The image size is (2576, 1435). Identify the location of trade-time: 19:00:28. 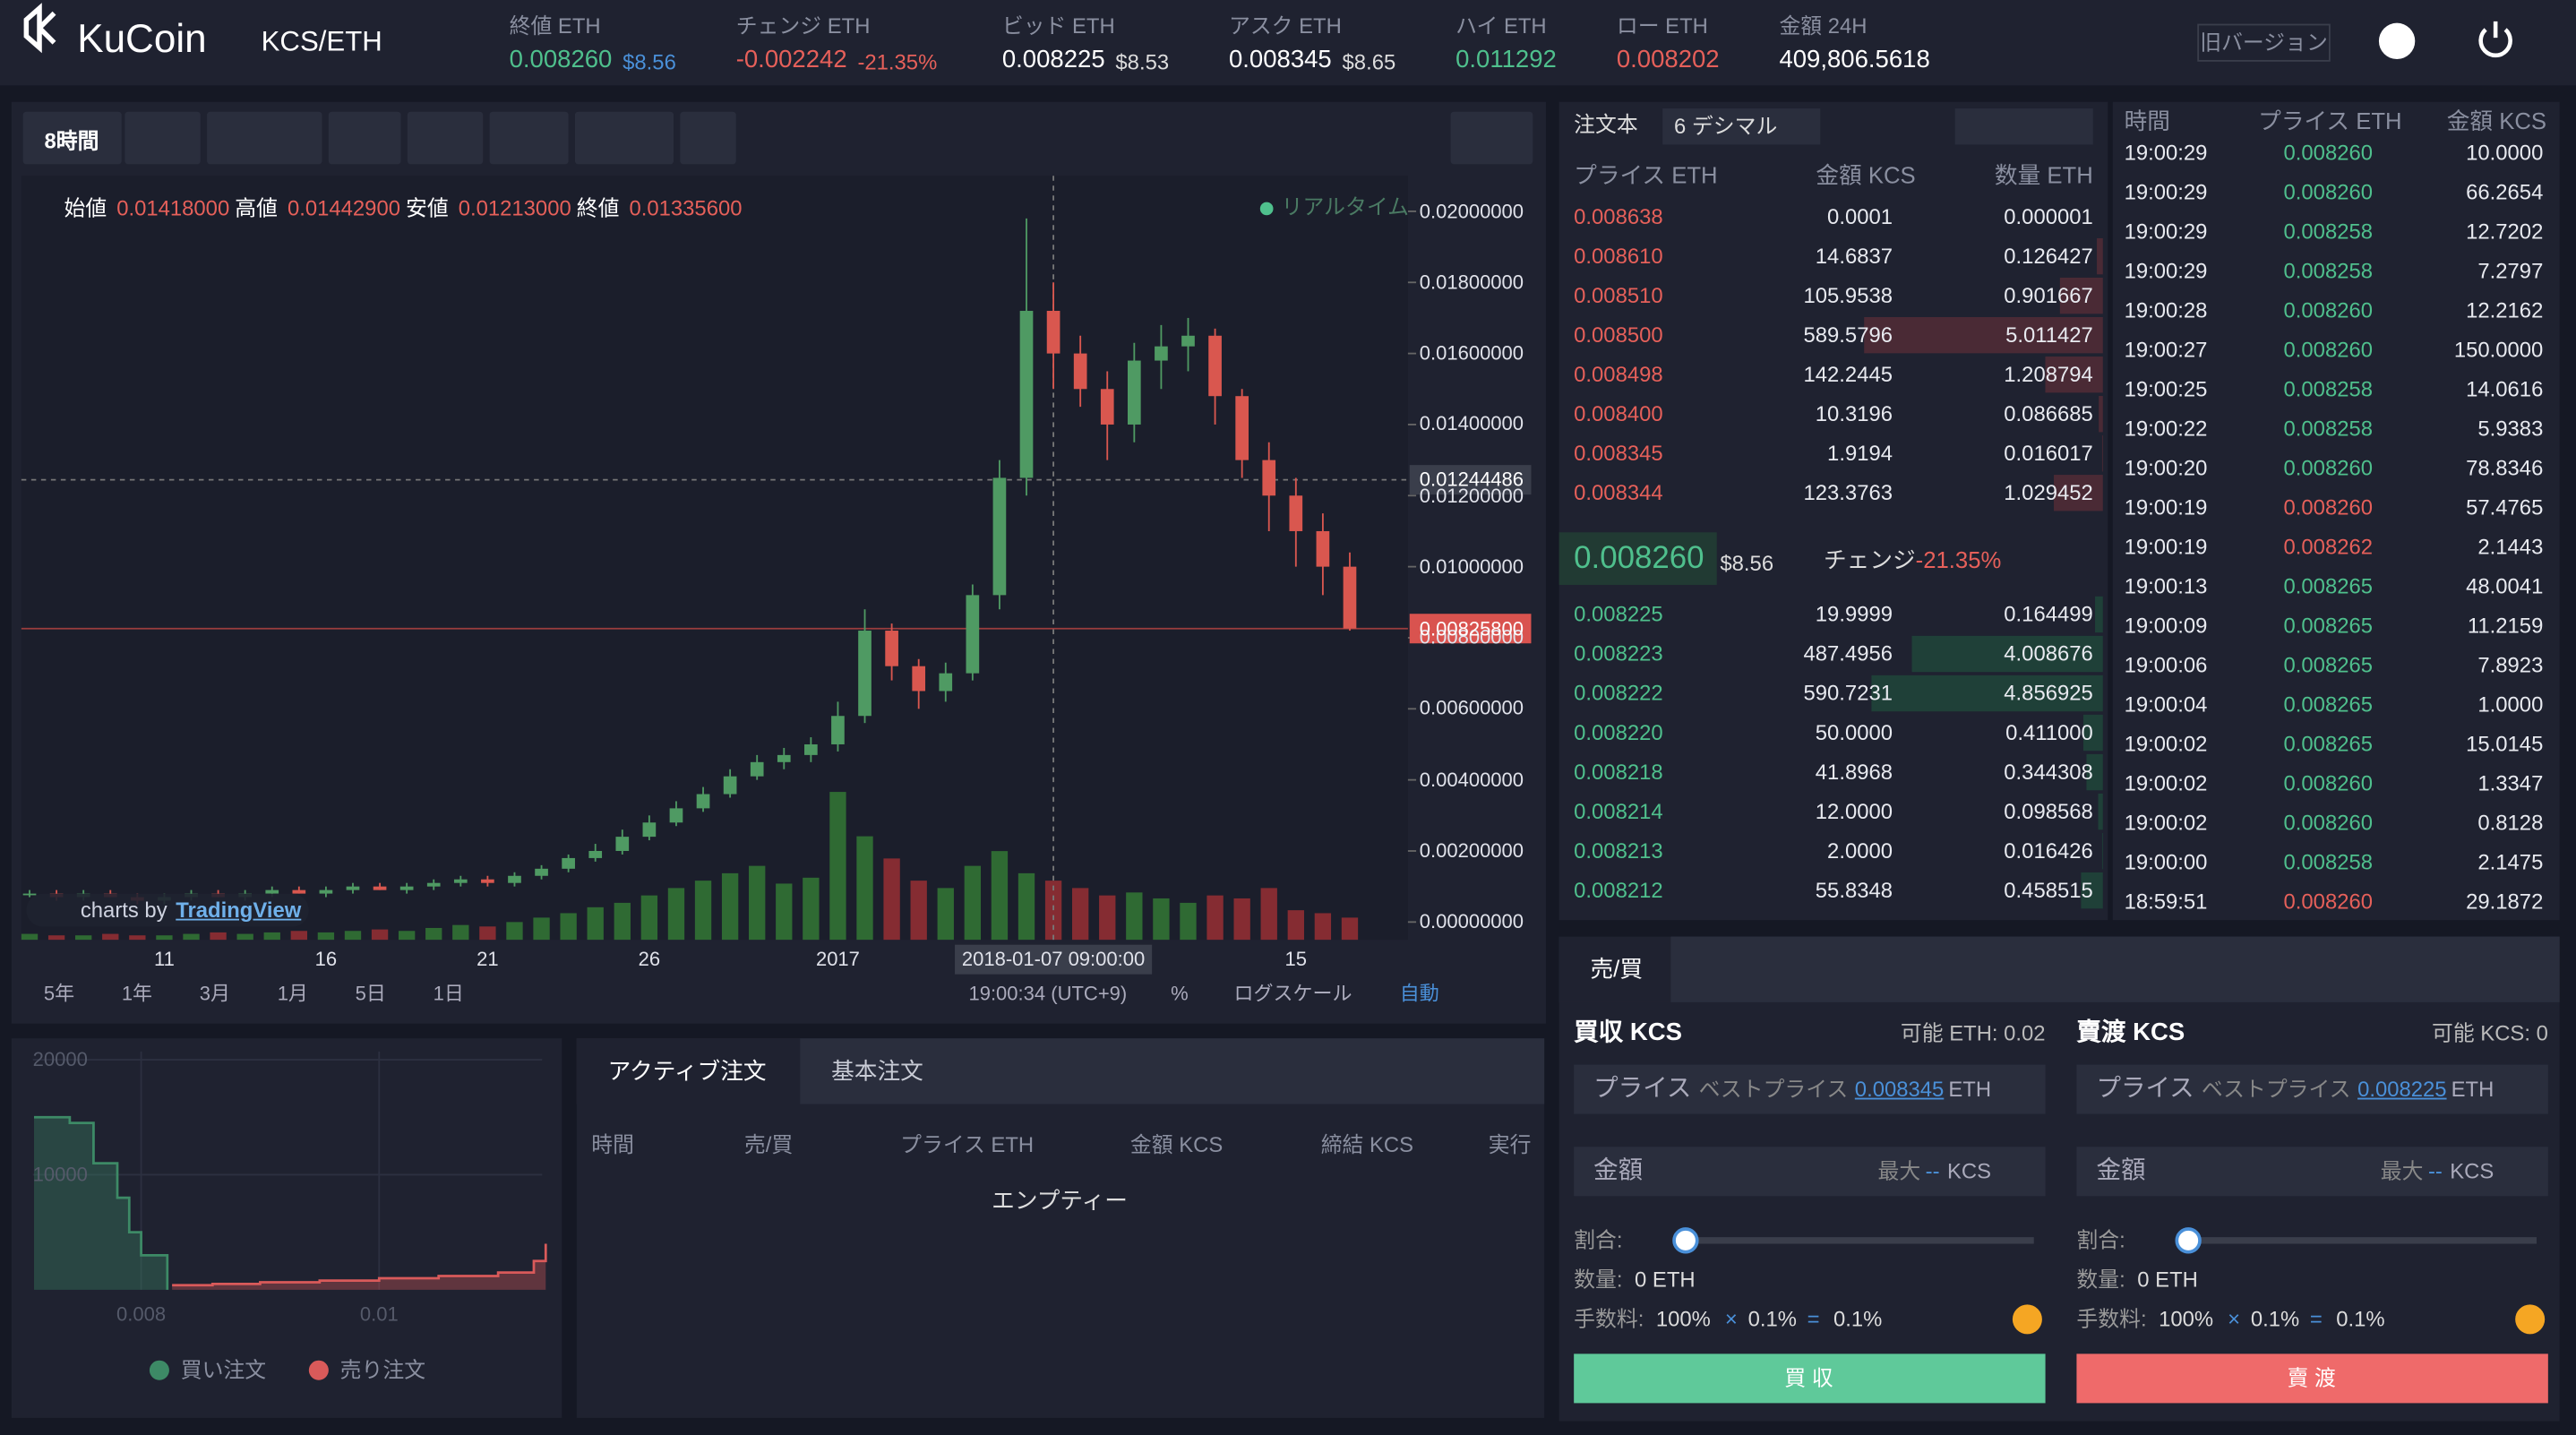
(2166, 309).